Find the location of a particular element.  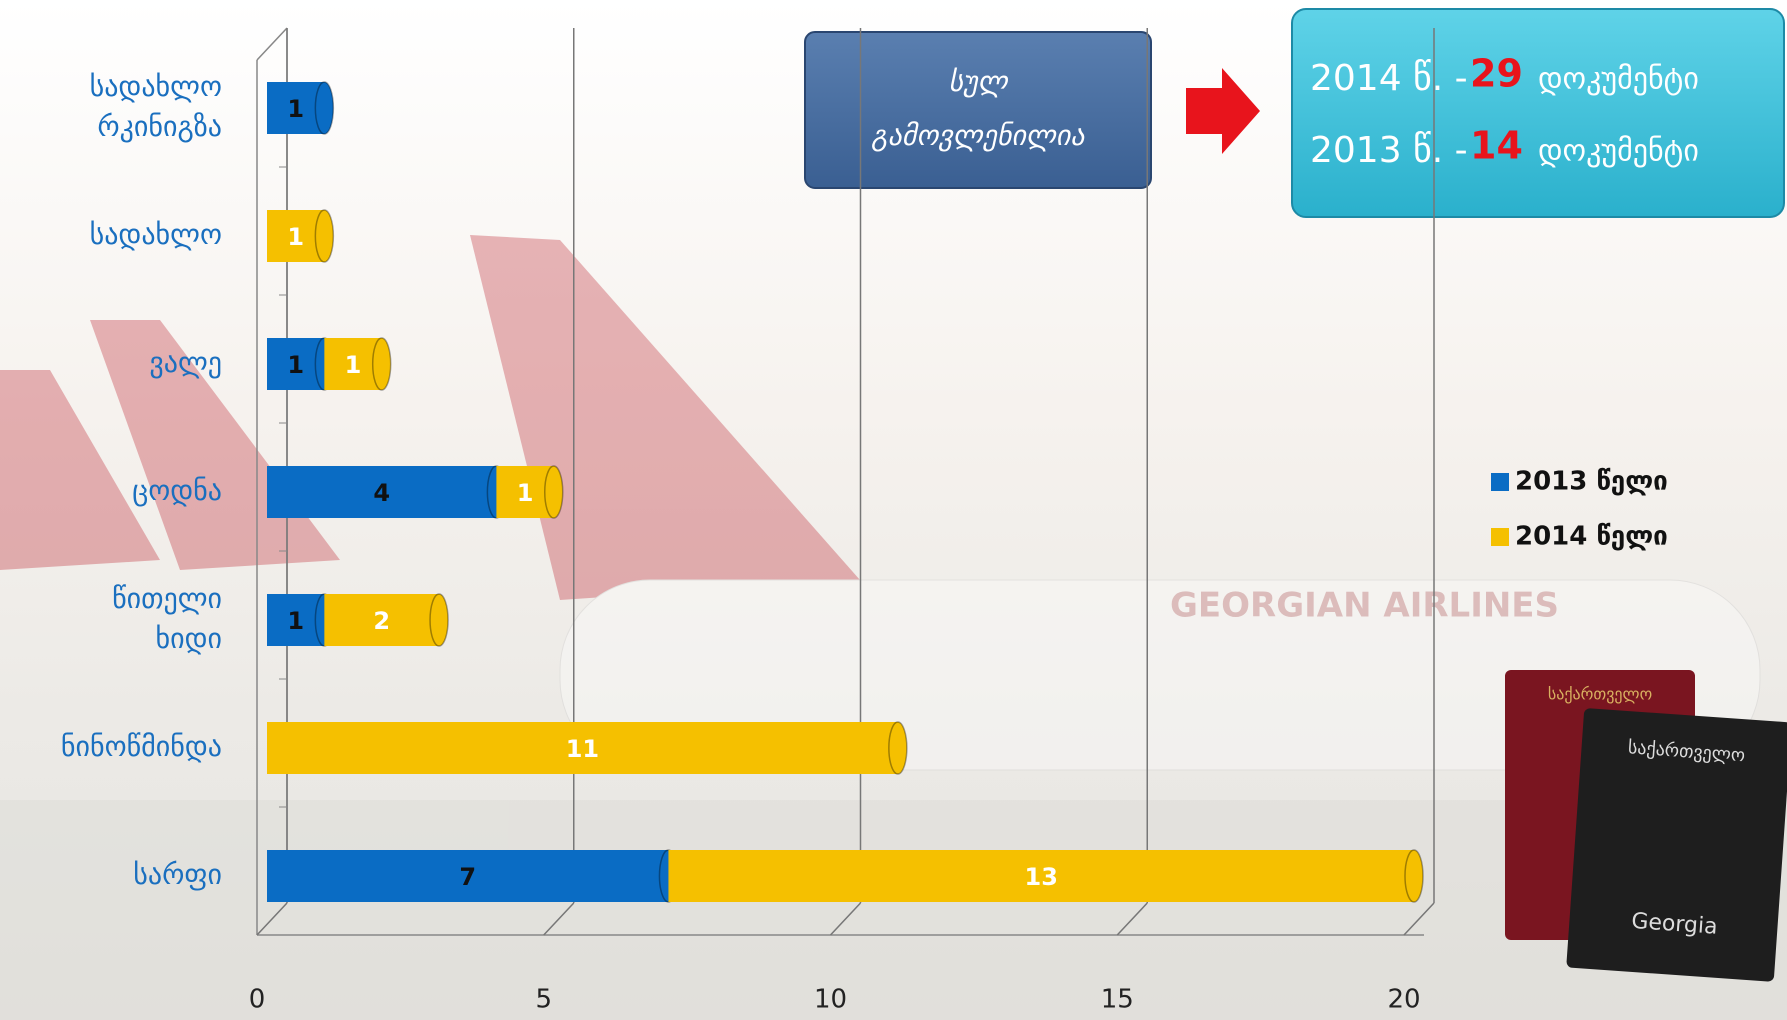

background-text: GEORGIAN AIRLINES is located at coordinates (1364, 606).